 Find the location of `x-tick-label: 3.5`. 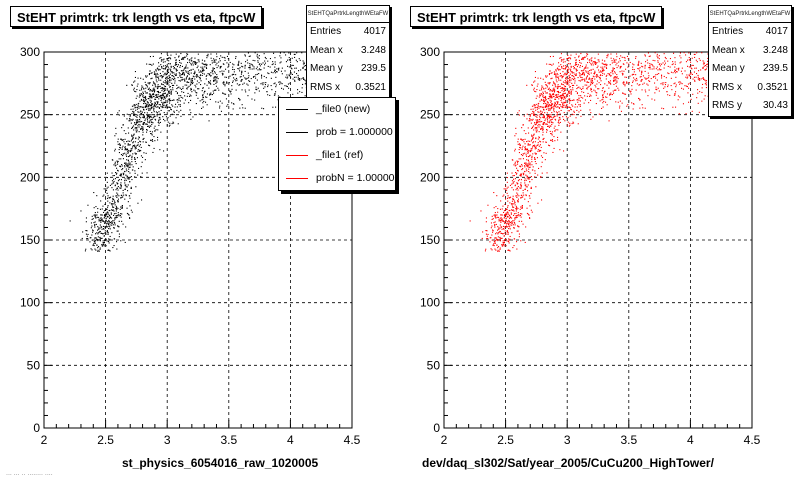

x-tick-label: 3.5 is located at coordinates (228, 440).